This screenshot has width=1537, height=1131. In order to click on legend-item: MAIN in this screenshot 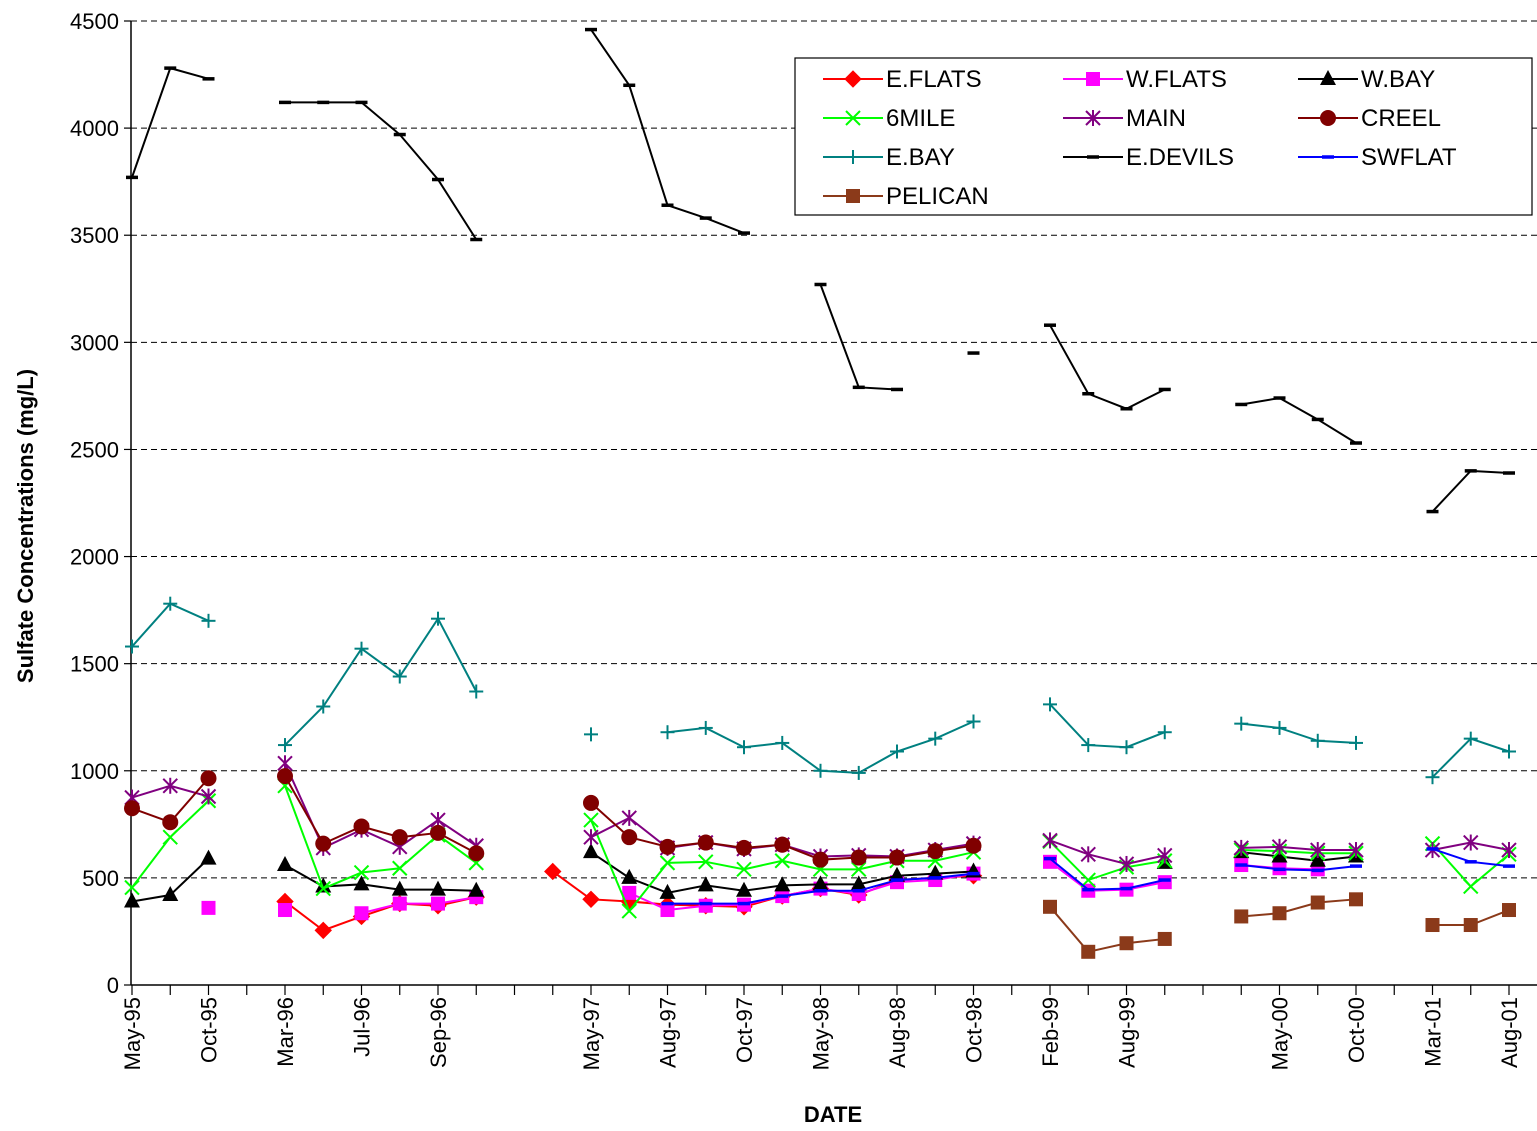, I will do `click(1124, 118)`.